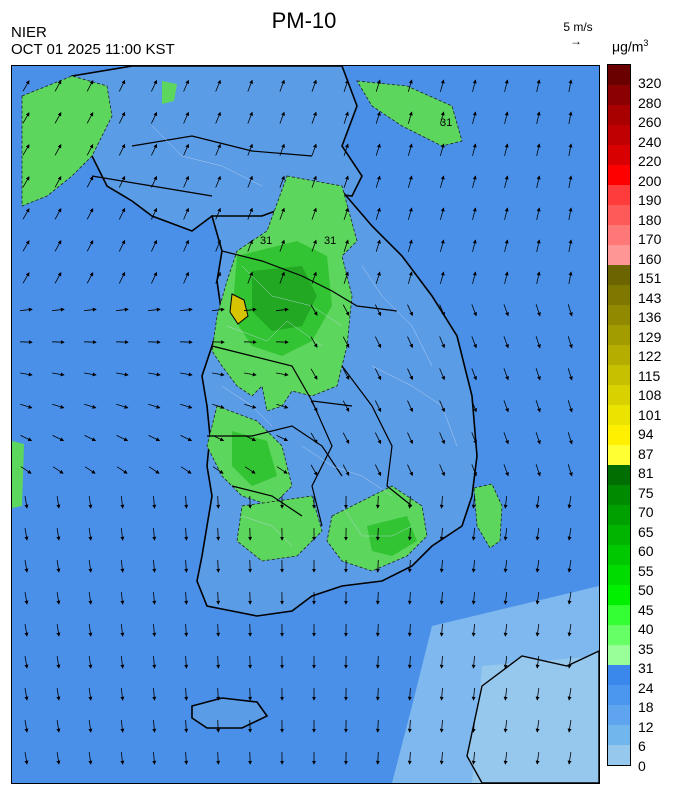 The image size is (673, 795). What do you see at coordinates (650, 161) in the screenshot?
I see `color-scale-label: 220` at bounding box center [650, 161].